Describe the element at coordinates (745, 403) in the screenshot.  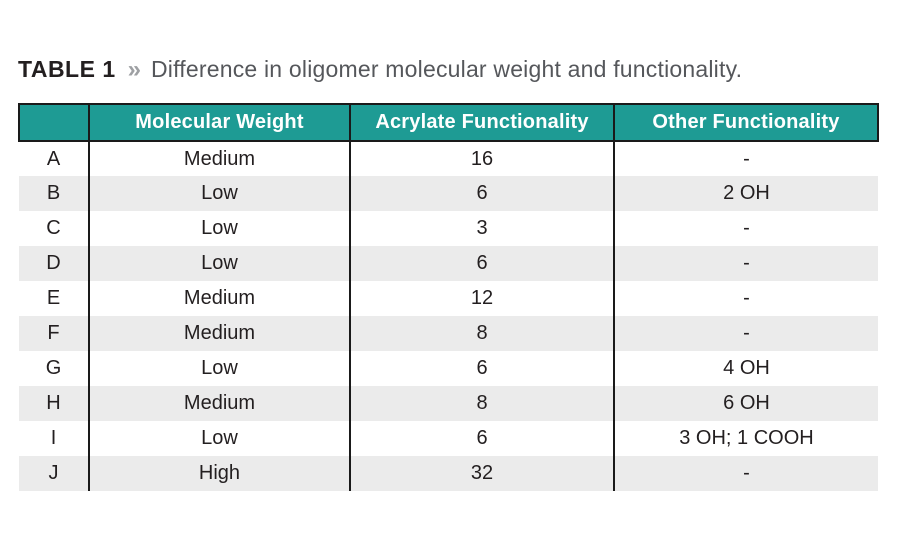
I see `cell-other-functionality: 6 OH` at that location.